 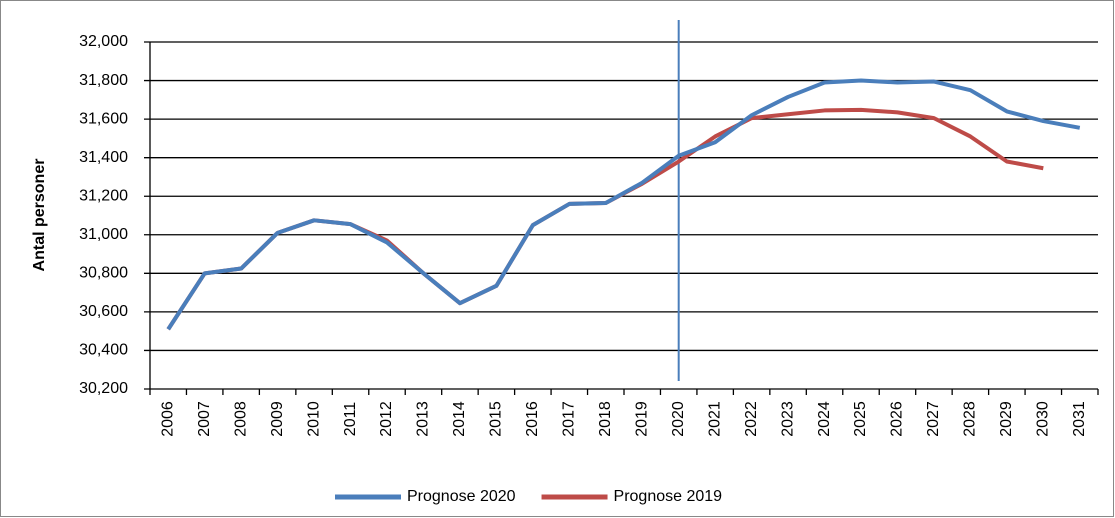 What do you see at coordinates (103, 350) in the screenshot?
I see `y-tick-label: 30,400` at bounding box center [103, 350].